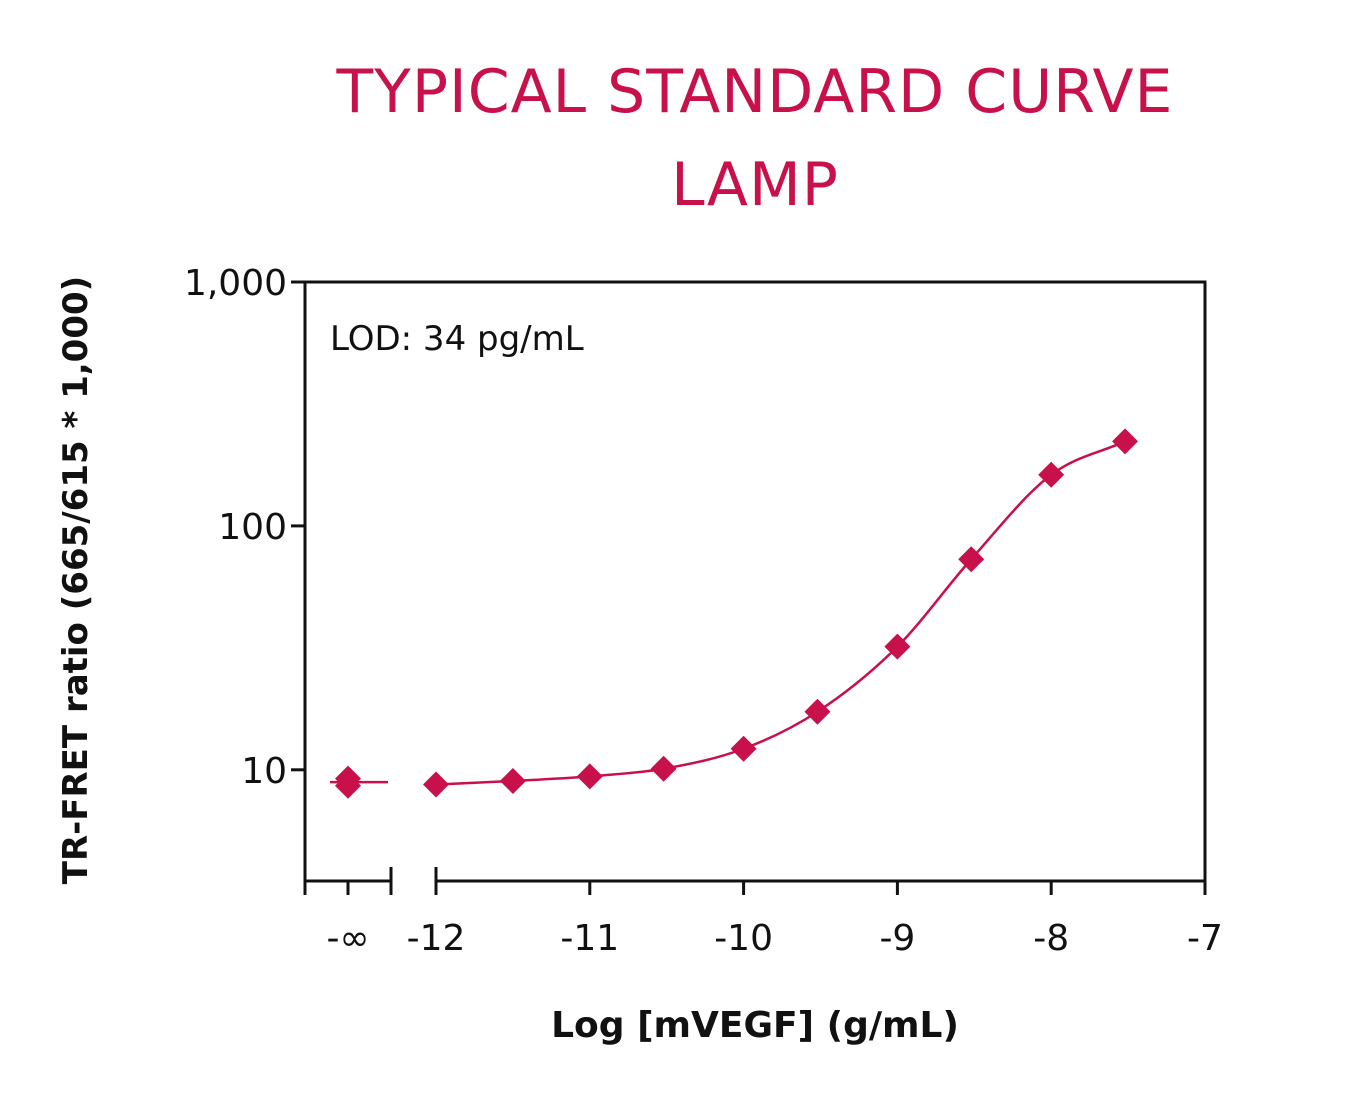 The width and height of the screenshot is (1359, 1096). I want to click on x-tick-label: -11, so click(589, 938).